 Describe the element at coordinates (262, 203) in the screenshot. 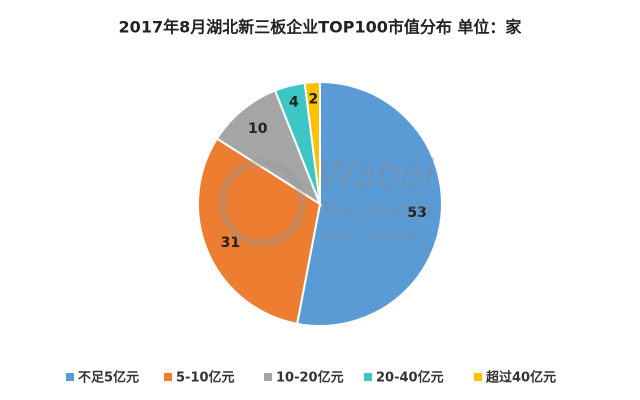

I see `watermark-logo` at that location.